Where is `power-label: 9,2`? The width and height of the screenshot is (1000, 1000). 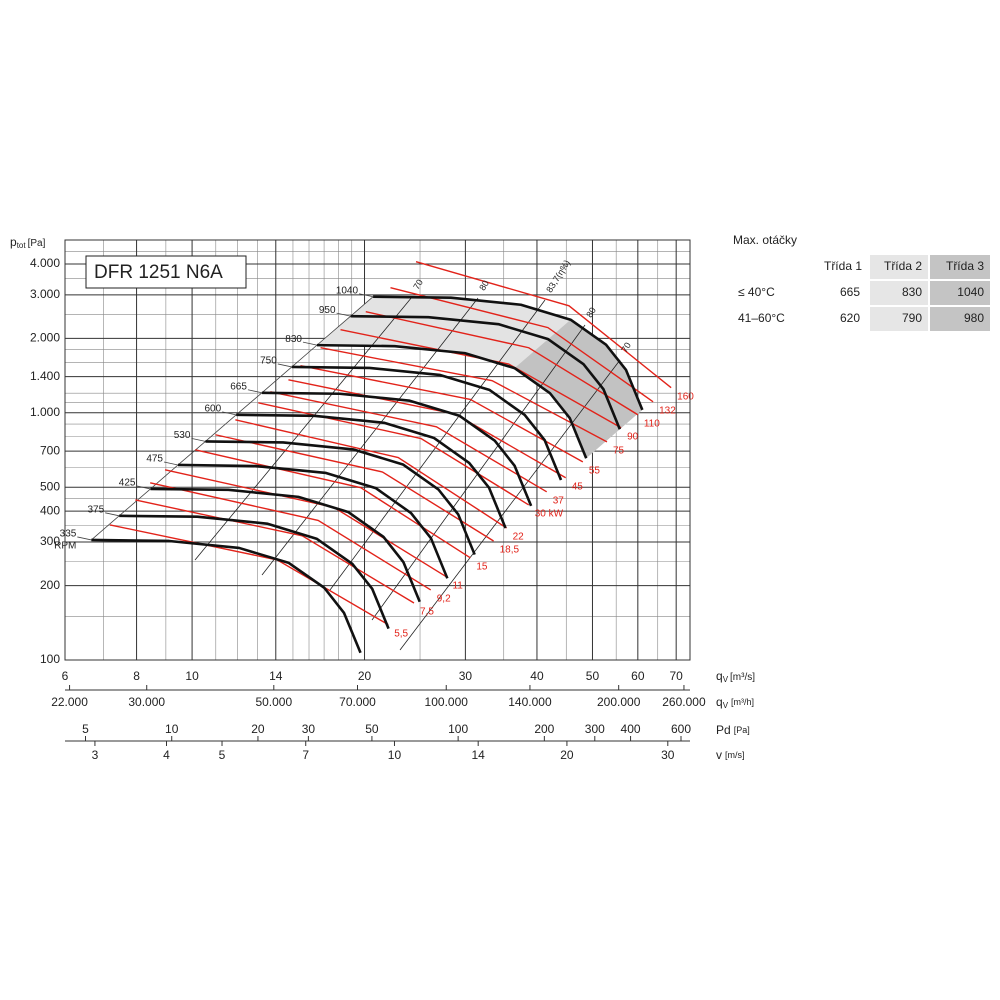 power-label: 9,2 is located at coordinates (444, 599).